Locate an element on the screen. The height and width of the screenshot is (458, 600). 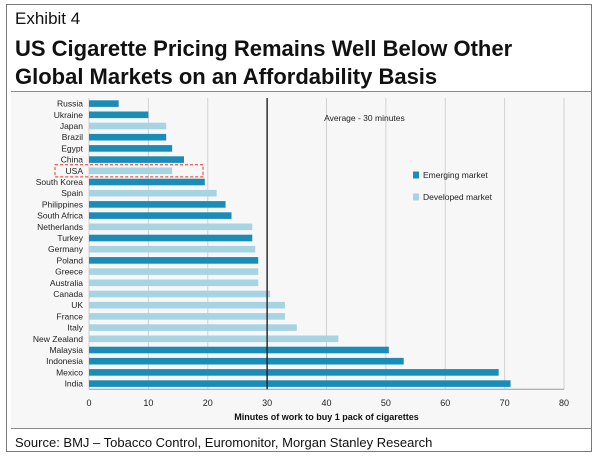
legend-swatch-developed is located at coordinates (416, 197).